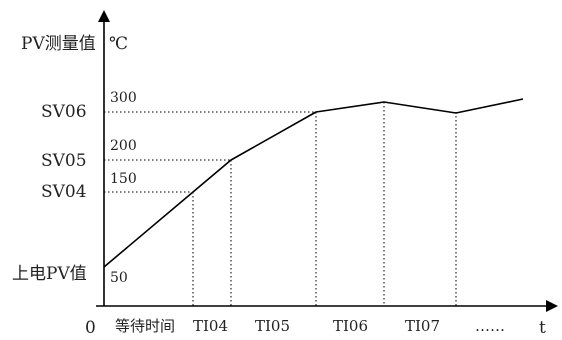 The height and width of the screenshot is (340, 562). I want to click on segment-label-ti04: TI04, so click(210, 326).